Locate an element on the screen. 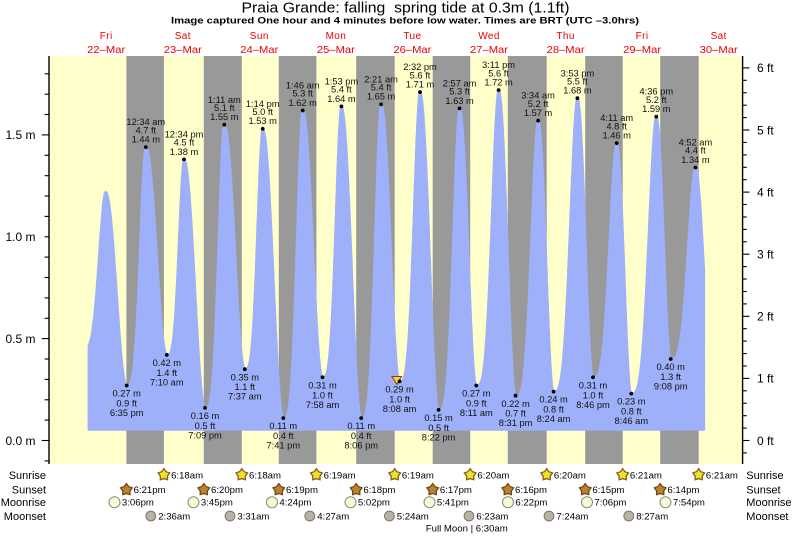 The width and height of the screenshot is (793, 537). svg-text: 3 ft is located at coordinates (765, 255).